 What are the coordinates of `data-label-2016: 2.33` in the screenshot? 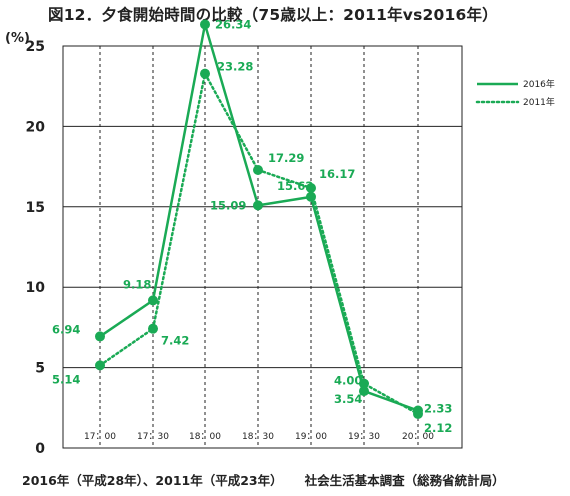 It's located at (438, 409).